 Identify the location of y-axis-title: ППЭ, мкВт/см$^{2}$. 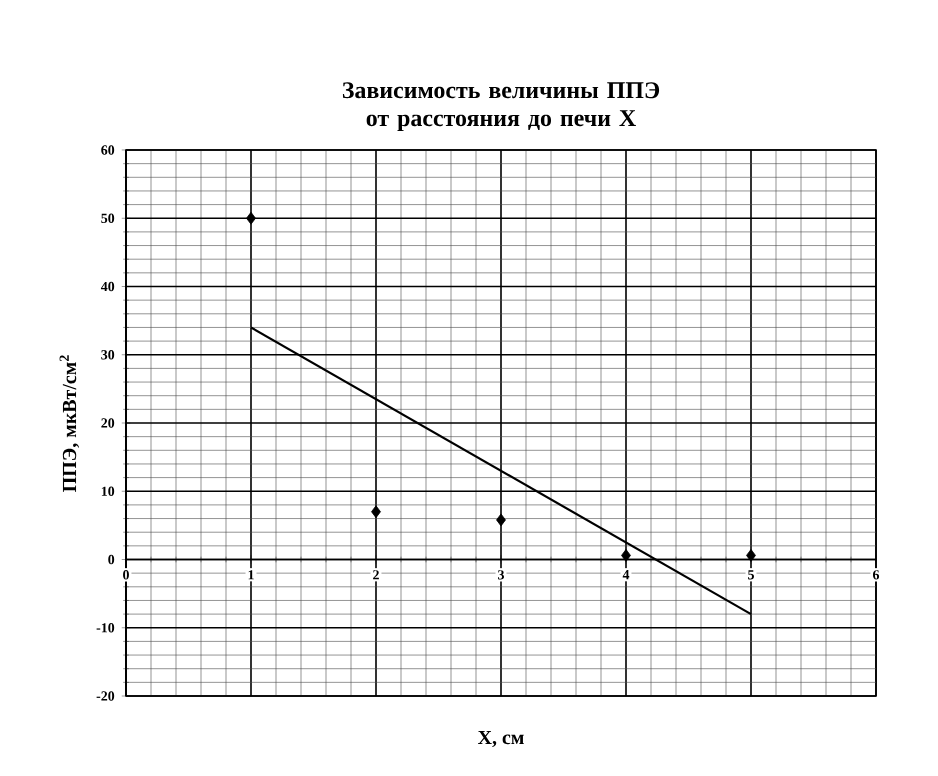
(69, 423).